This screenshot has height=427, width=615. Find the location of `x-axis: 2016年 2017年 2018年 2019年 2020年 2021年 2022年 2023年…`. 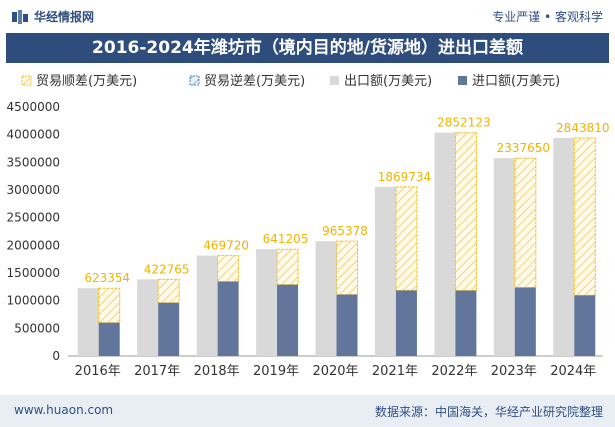

x-axis: 2016年 2017年 2018年 2019年 2020年 2021年 2022年 2023年… is located at coordinates (336, 371).